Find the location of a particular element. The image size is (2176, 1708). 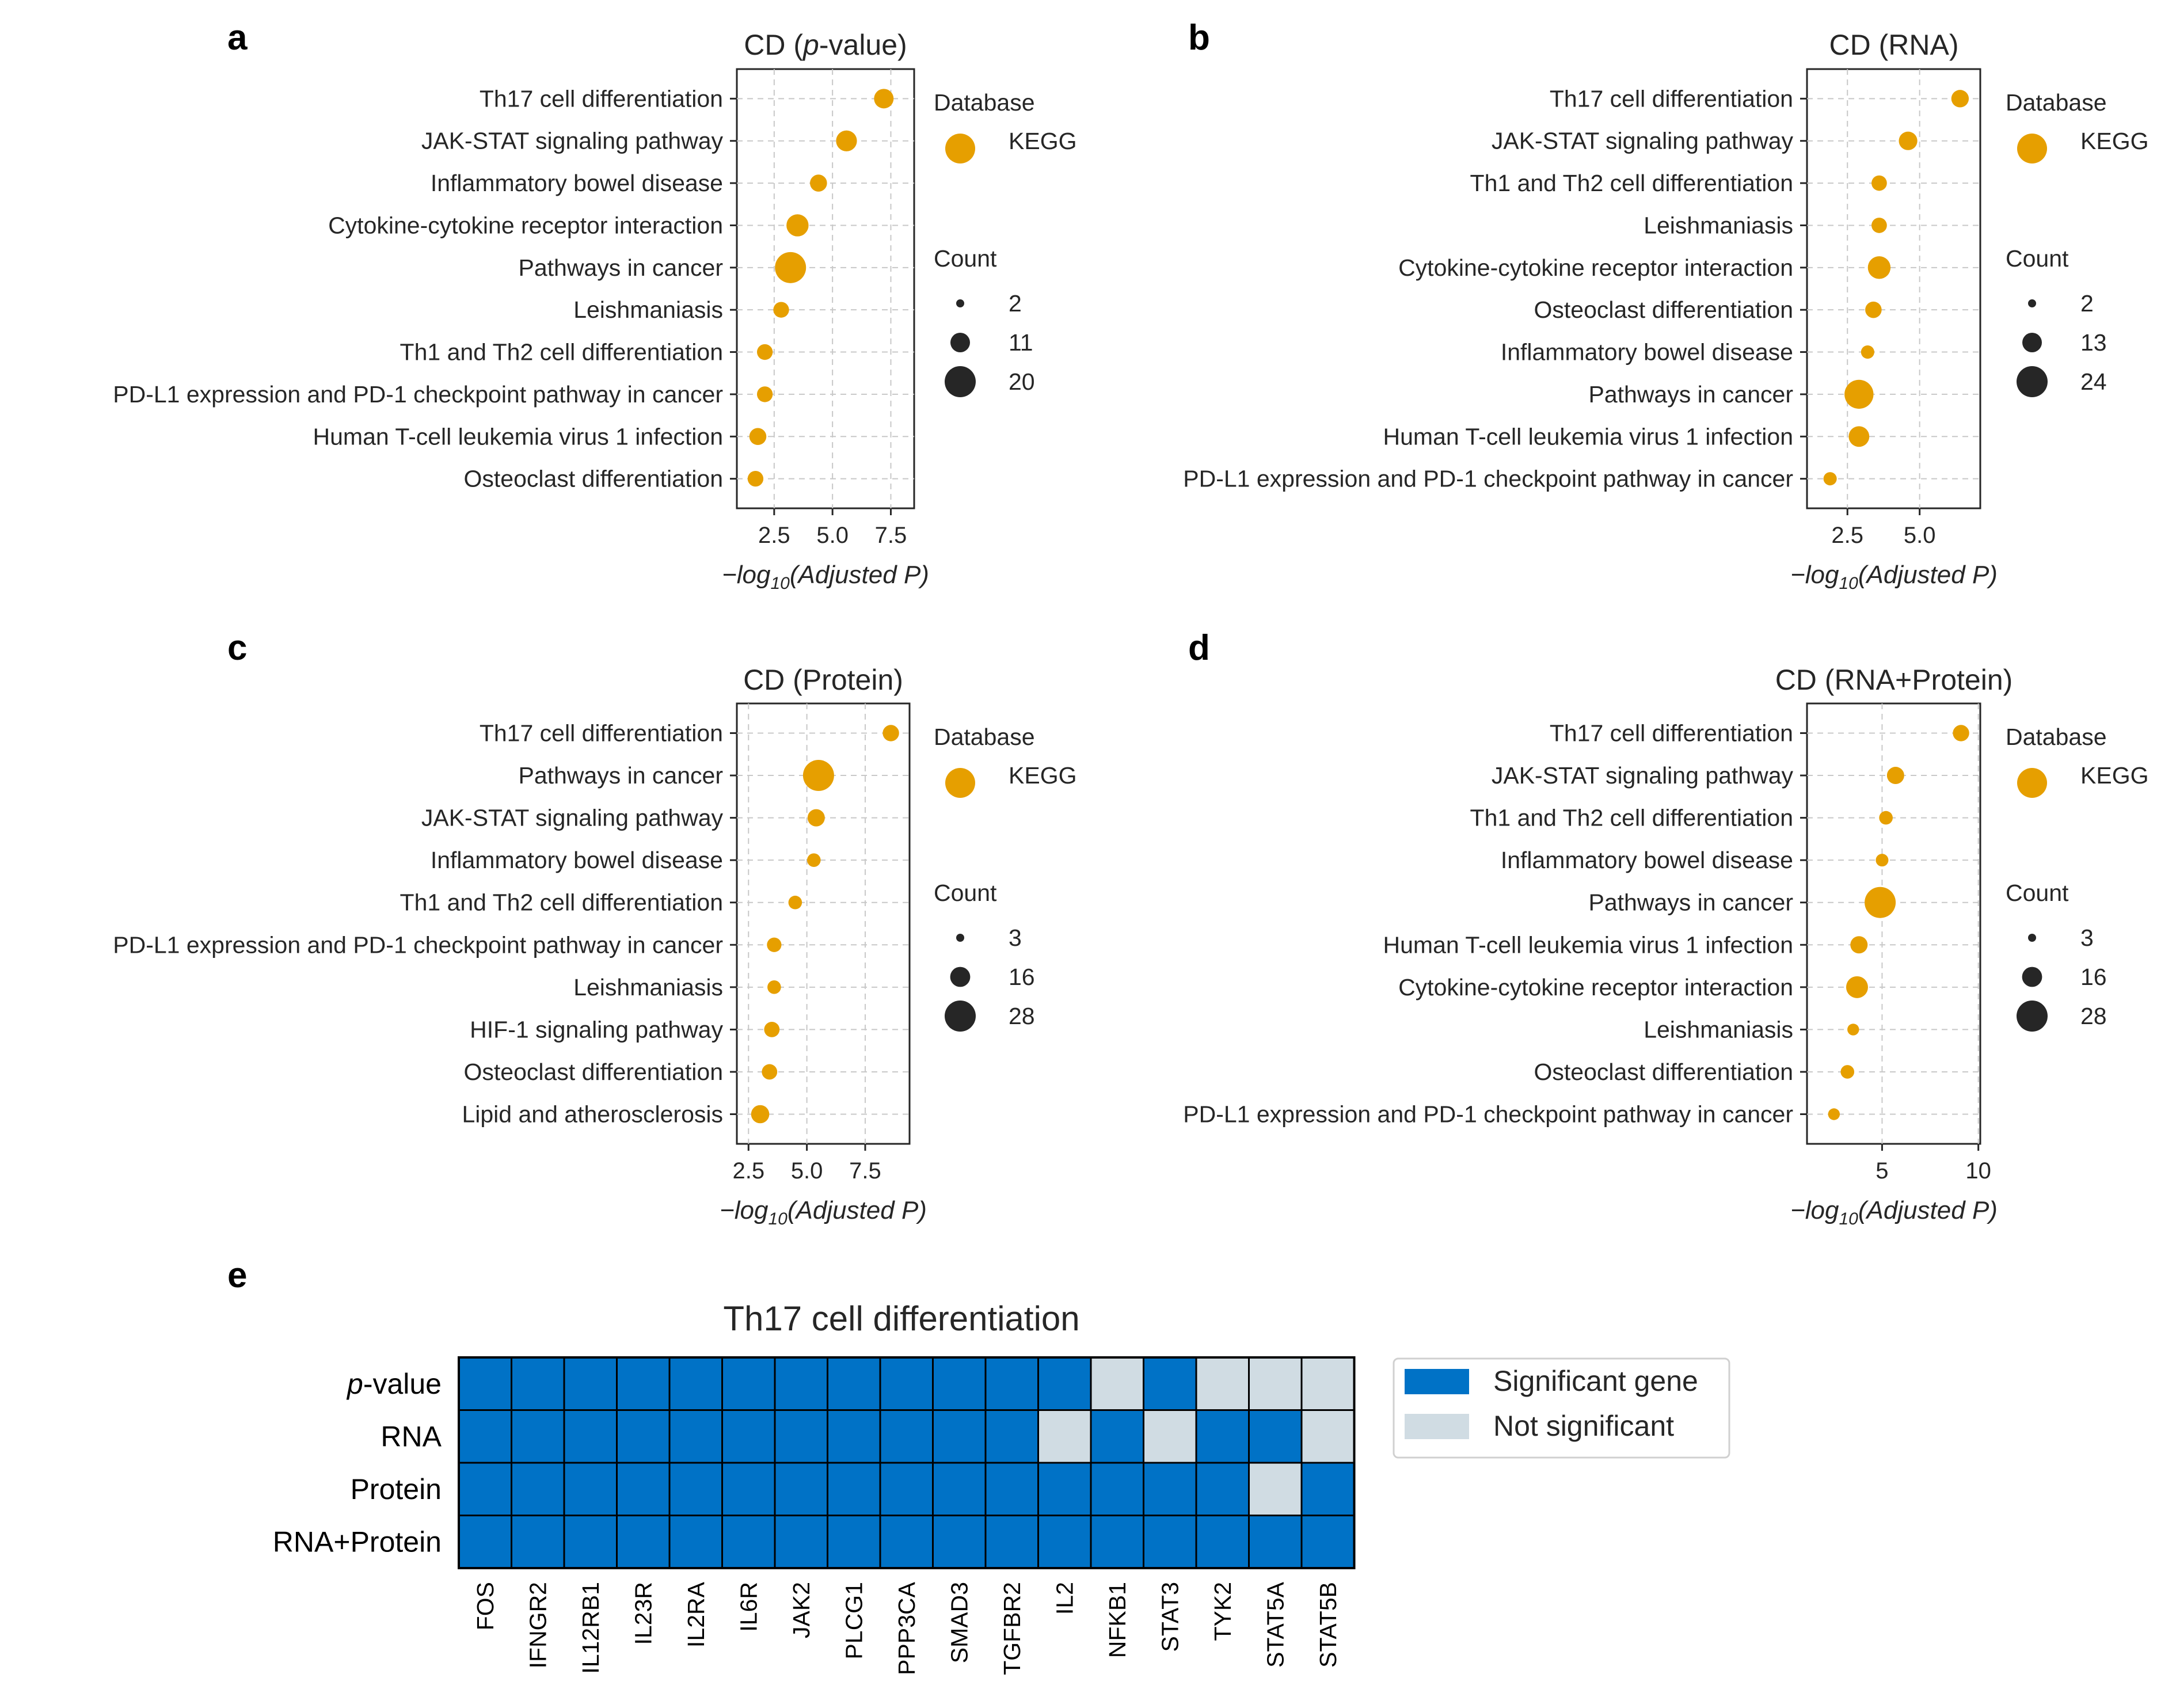

legend-database-marker is located at coordinates (2032, 148).